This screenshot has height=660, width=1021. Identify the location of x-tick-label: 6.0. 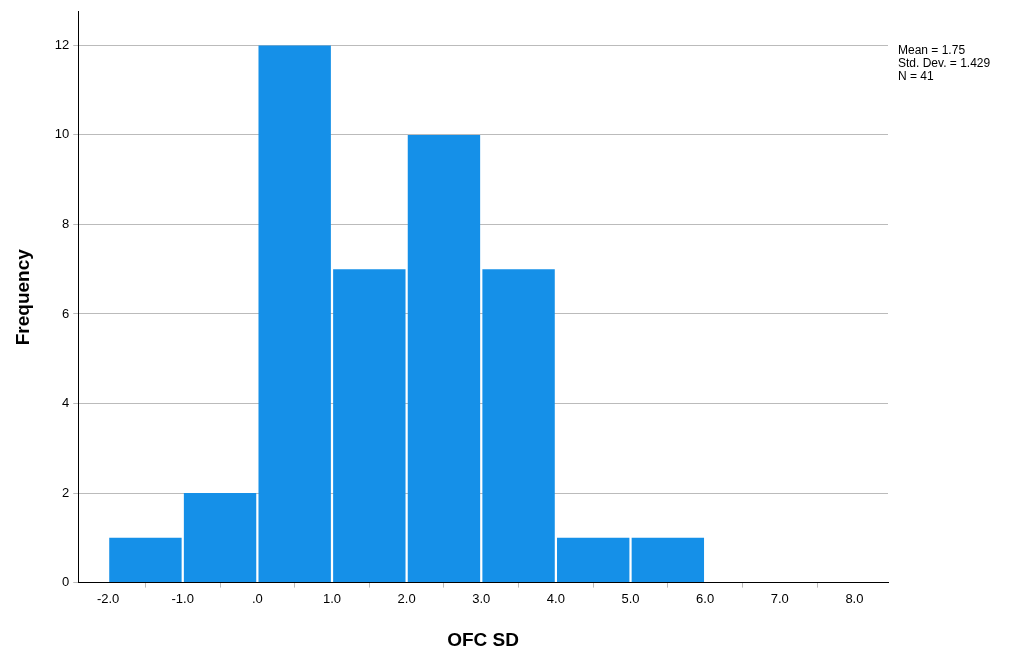
(705, 598).